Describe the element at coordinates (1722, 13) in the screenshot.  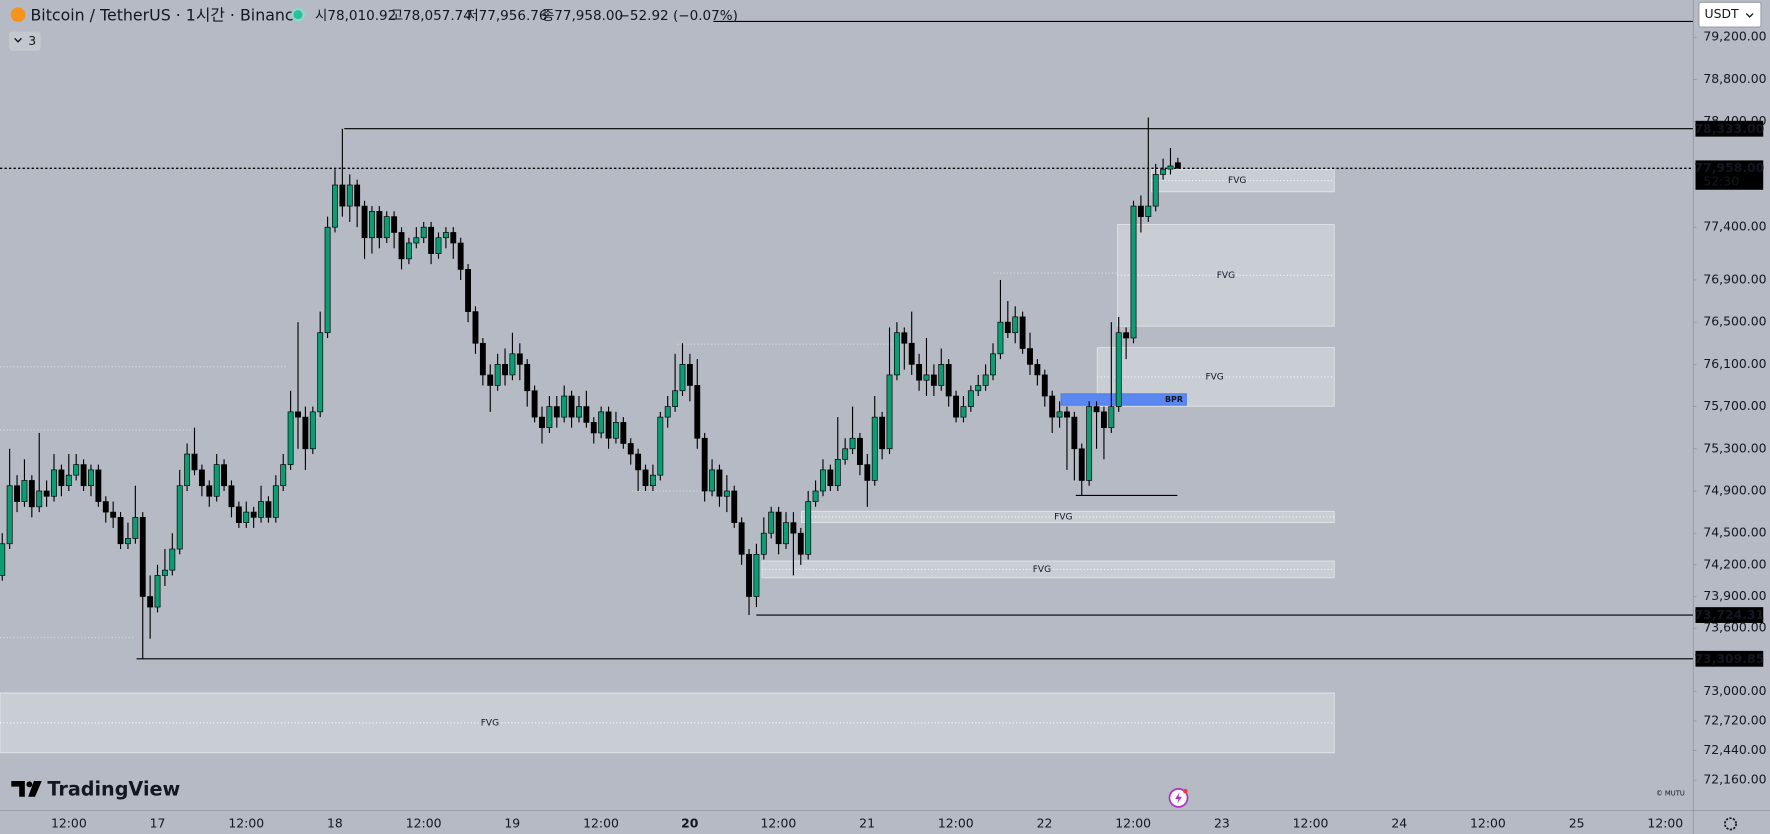
I see `currency-label: USDT` at that location.